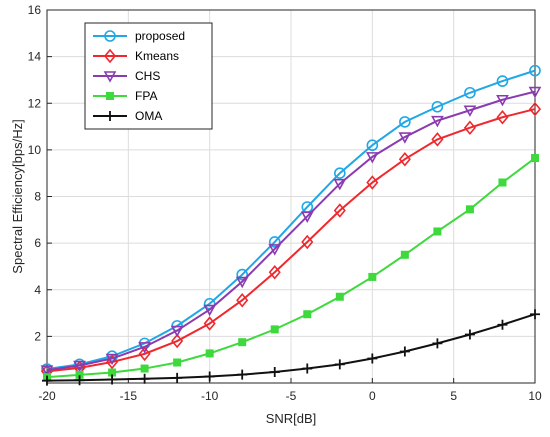 Image resolution: width=550 pixels, height=437 pixels. I want to click on legend-label-kmeans: Kmeans, so click(157, 56).